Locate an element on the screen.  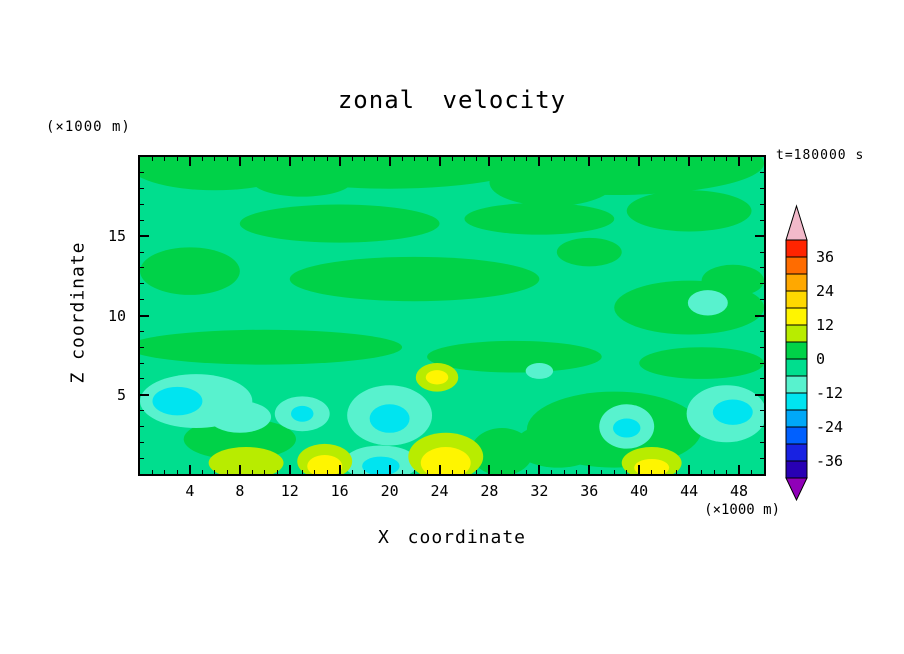
y-tick-label: 10 is located at coordinates (116, 315).